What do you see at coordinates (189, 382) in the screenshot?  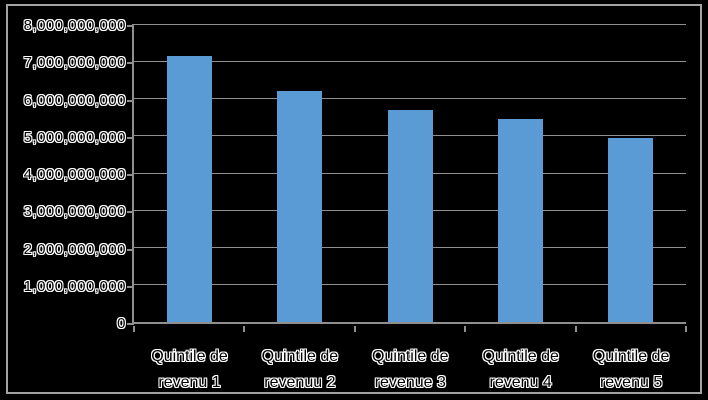 I see `x-category-label-line: revenu 1` at bounding box center [189, 382].